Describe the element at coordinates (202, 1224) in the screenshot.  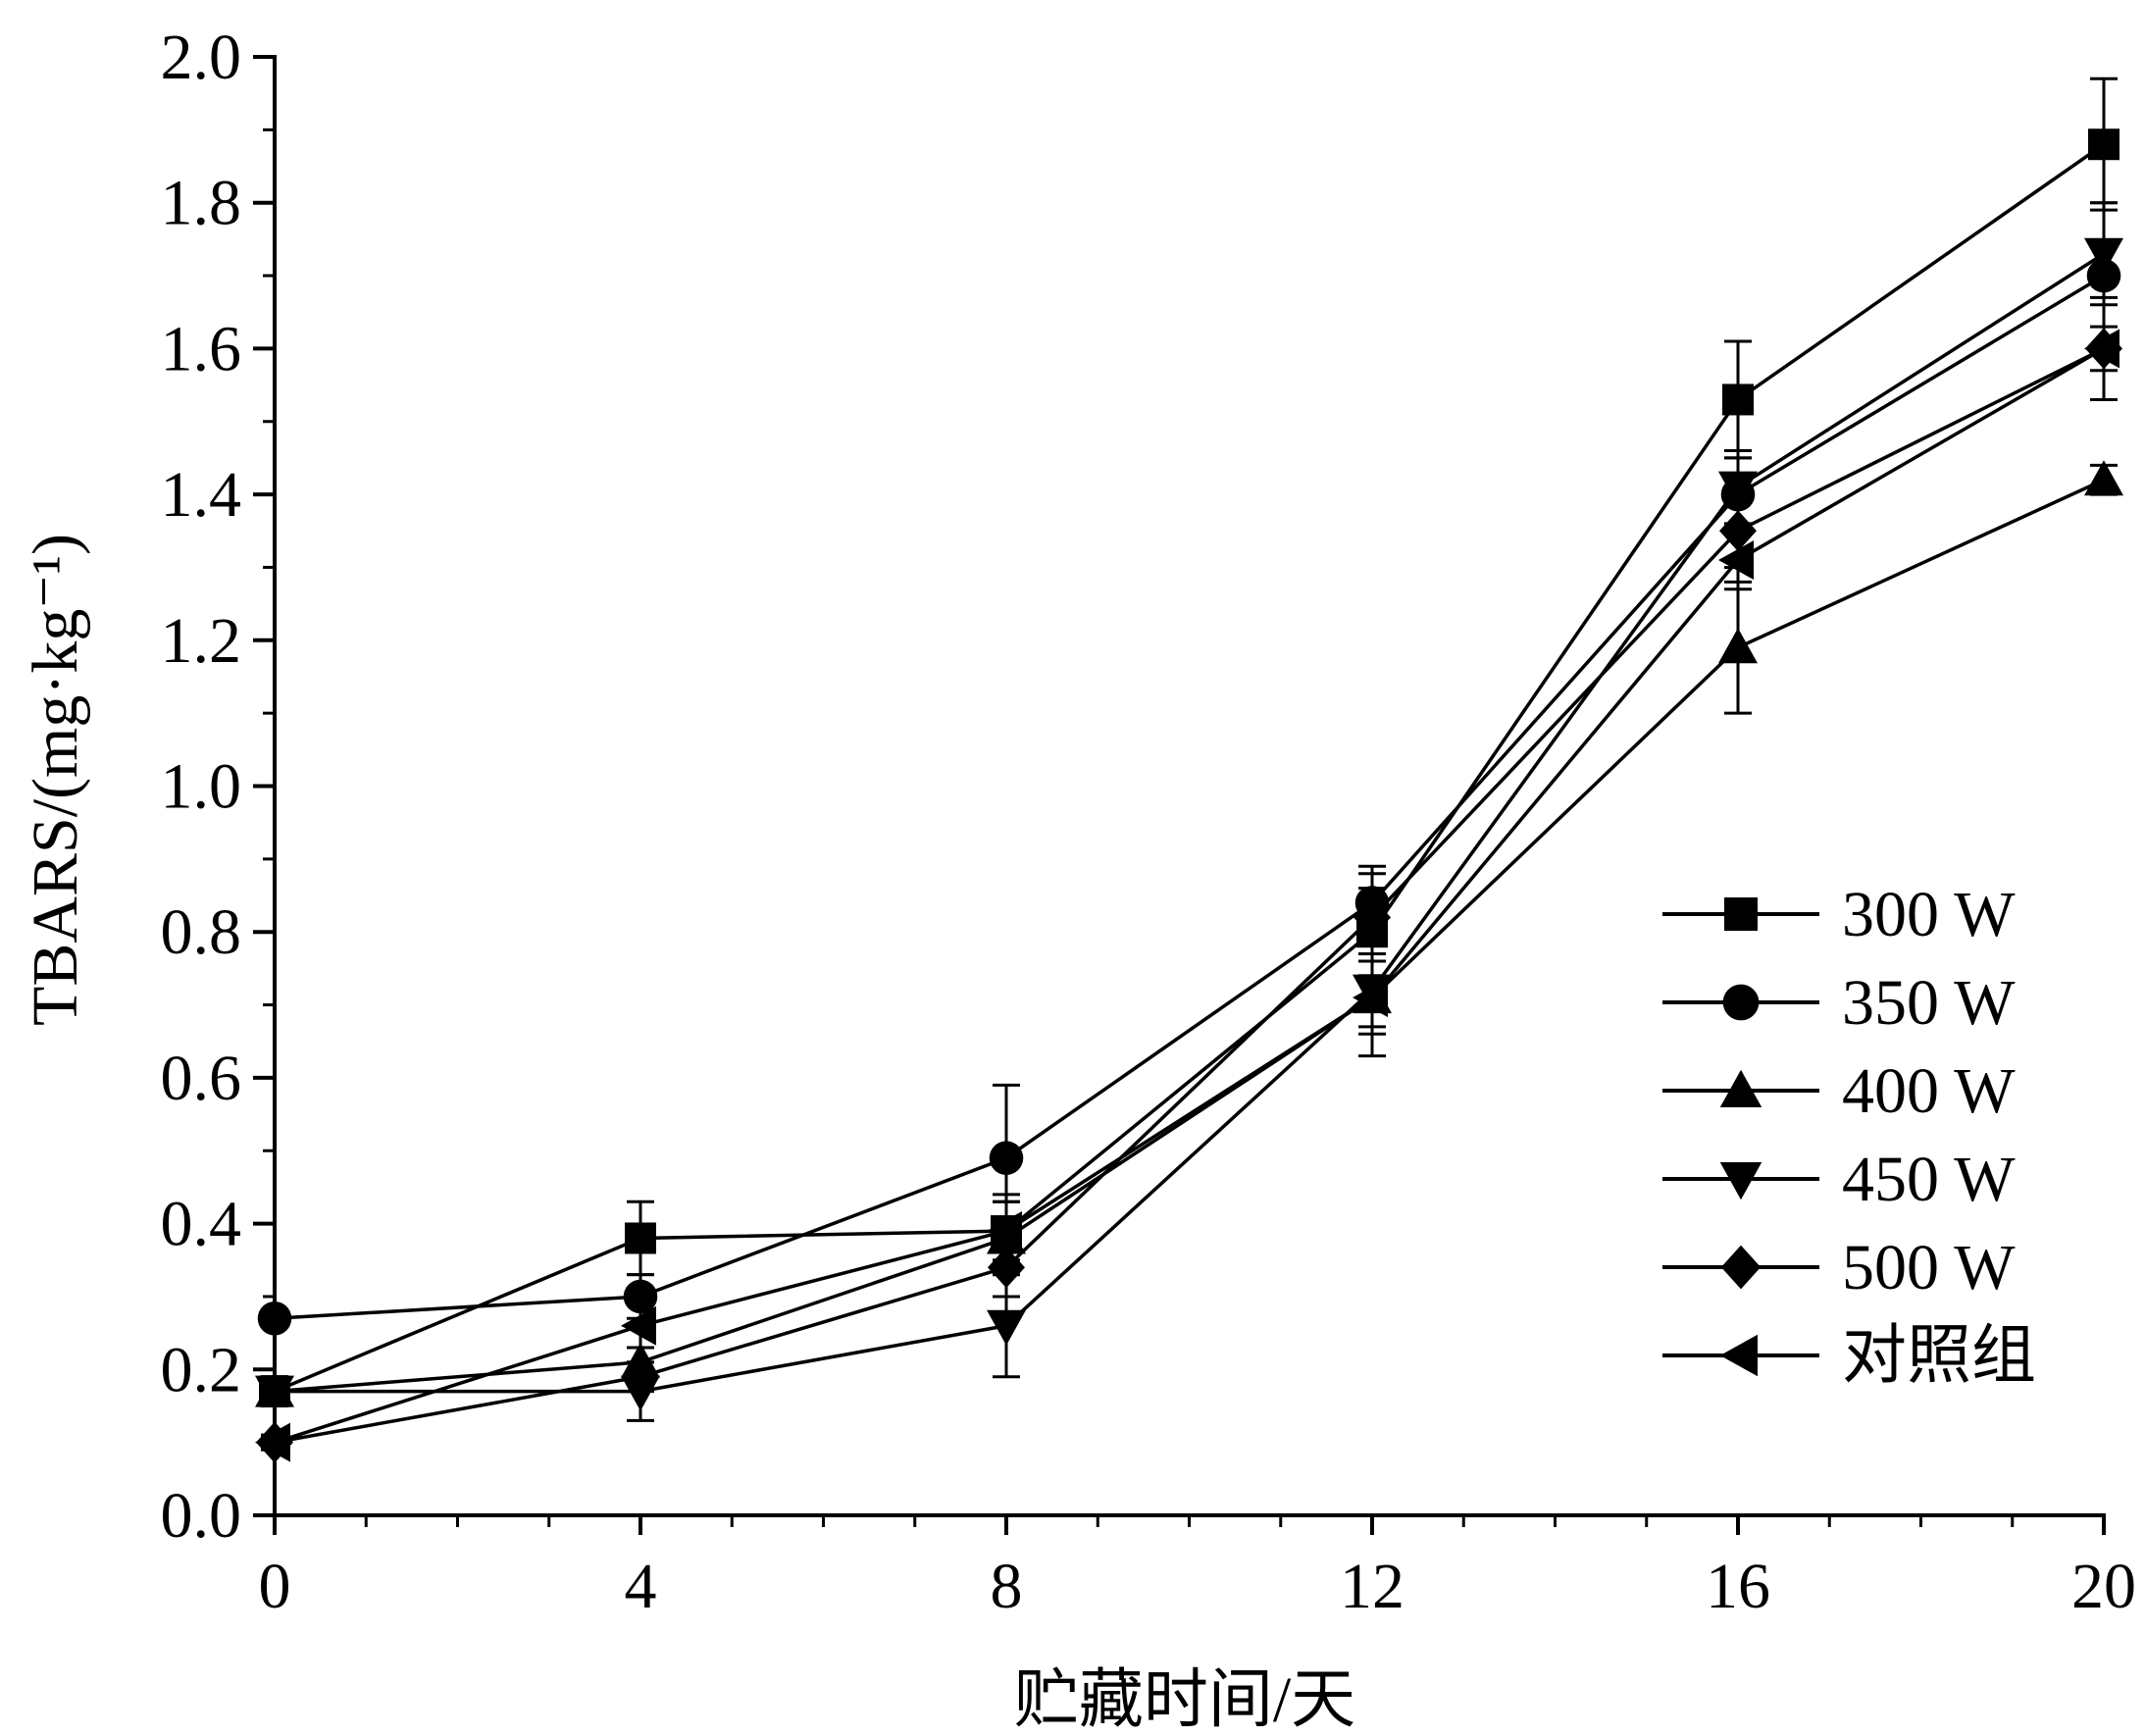
I see `y-tick-label: 0.4` at that location.